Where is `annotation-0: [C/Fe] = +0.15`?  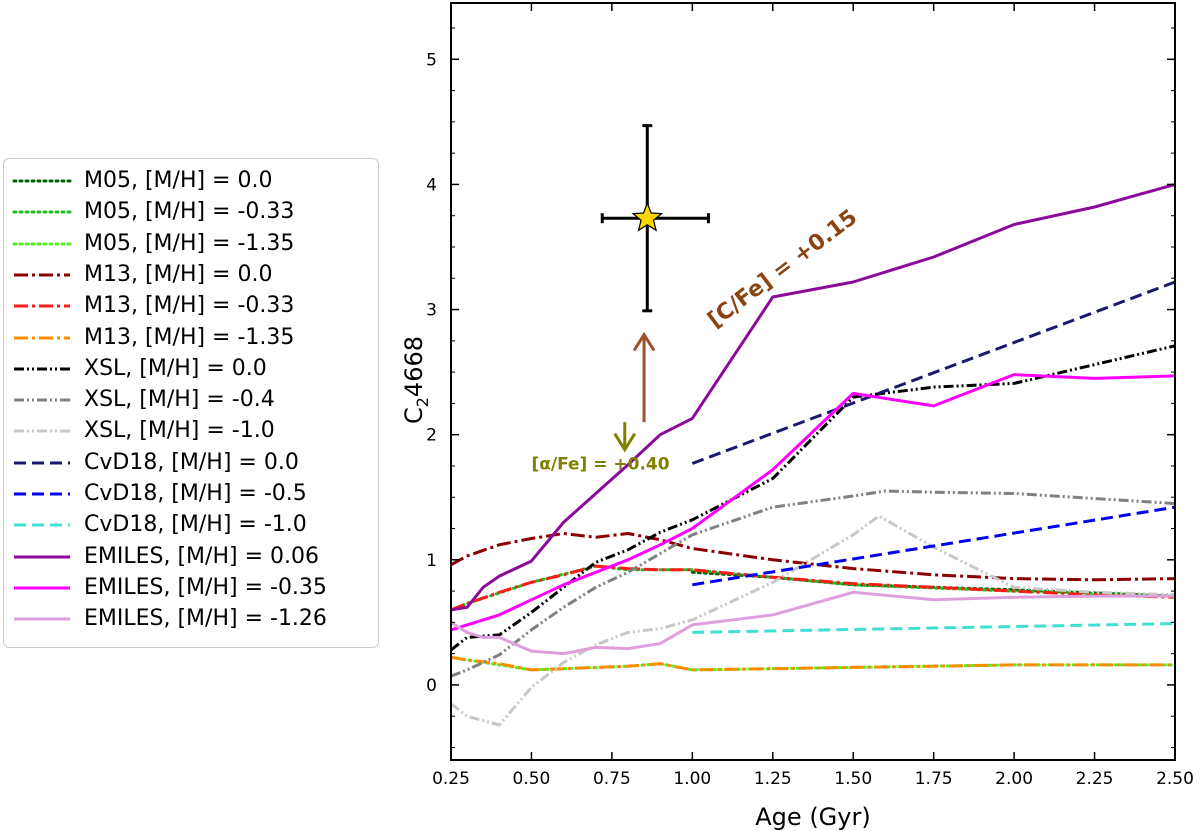
annotation-0: [C/Fe] = +0.15 is located at coordinates (782, 269).